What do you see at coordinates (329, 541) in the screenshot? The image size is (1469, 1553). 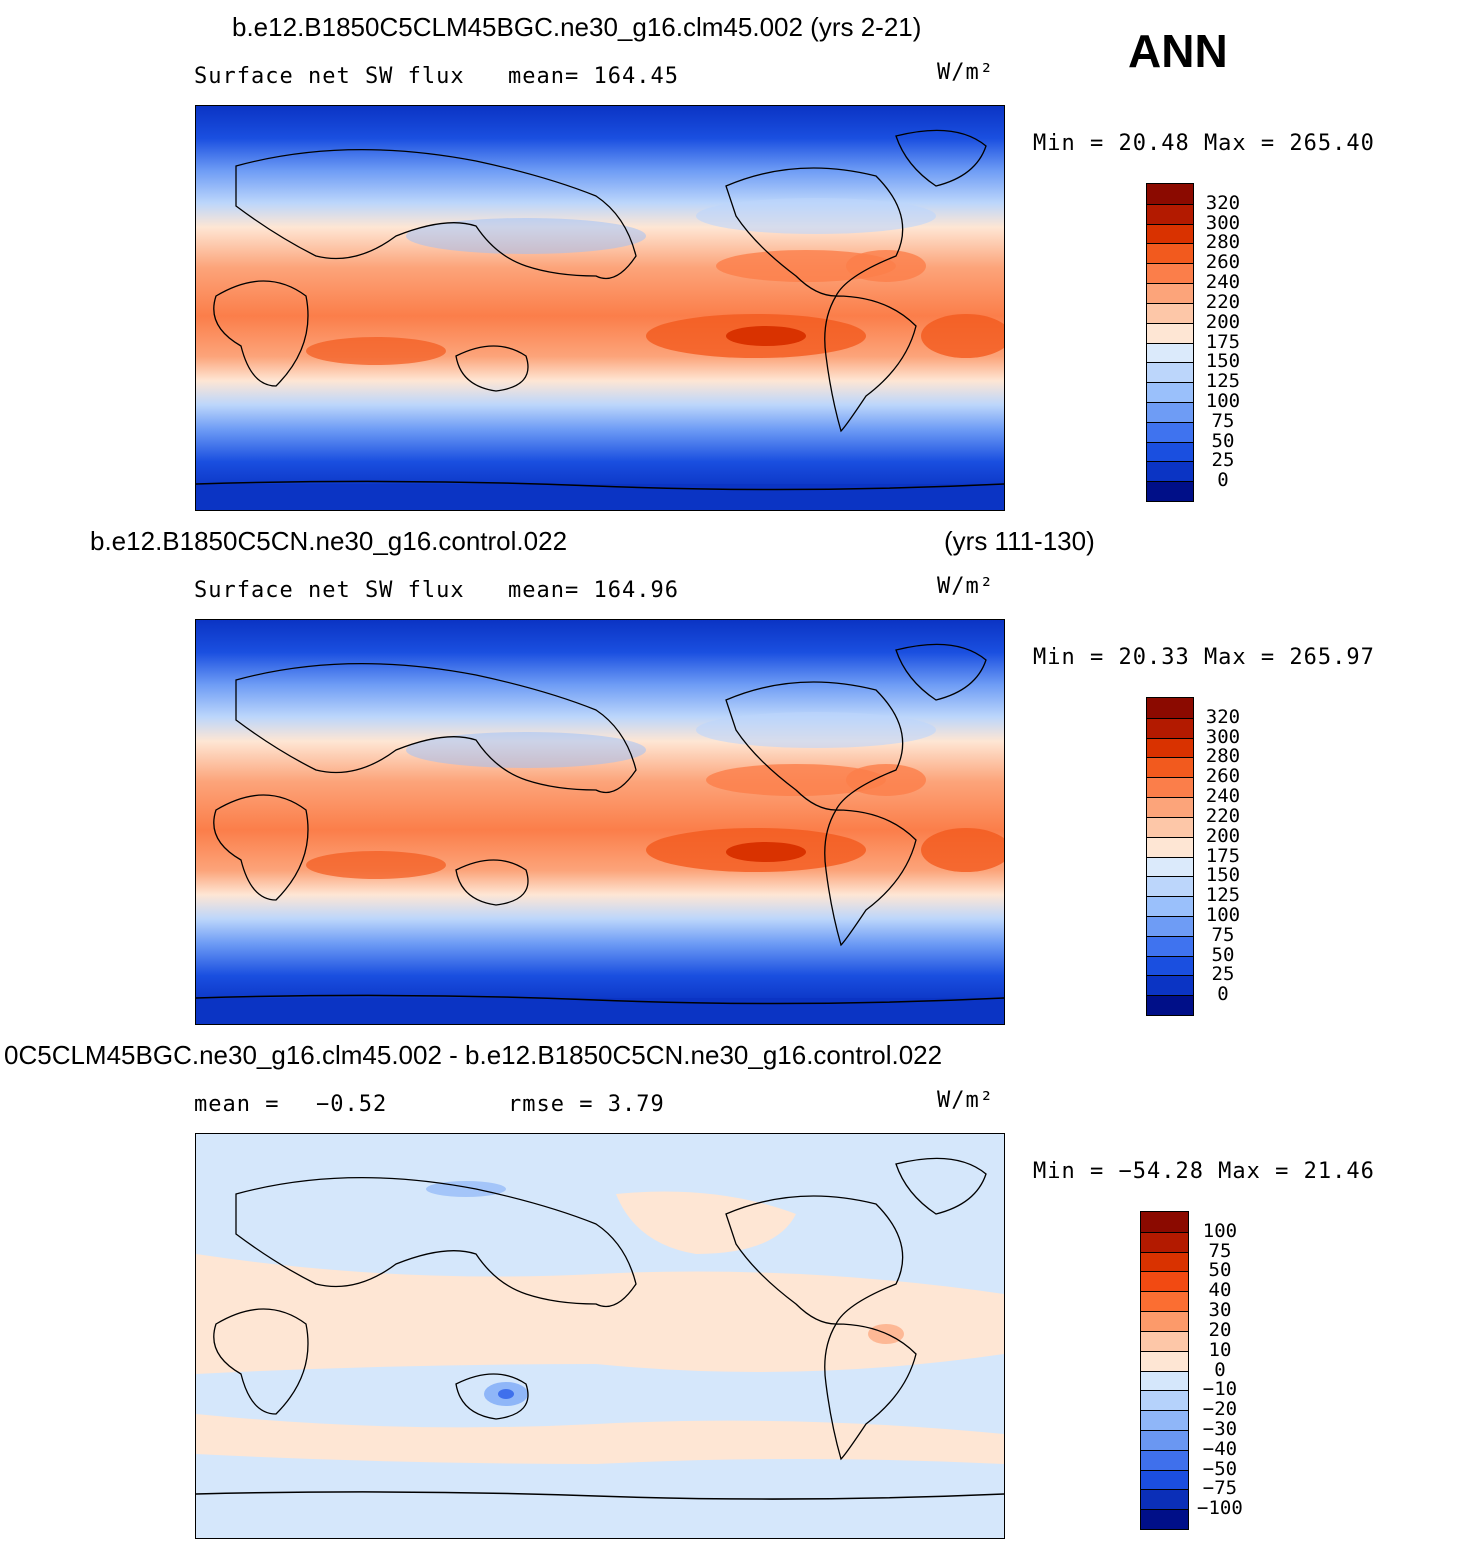 I see `panel2-case-title: b.e12.B1850C5CN.ne30_g16.control.022` at bounding box center [329, 541].